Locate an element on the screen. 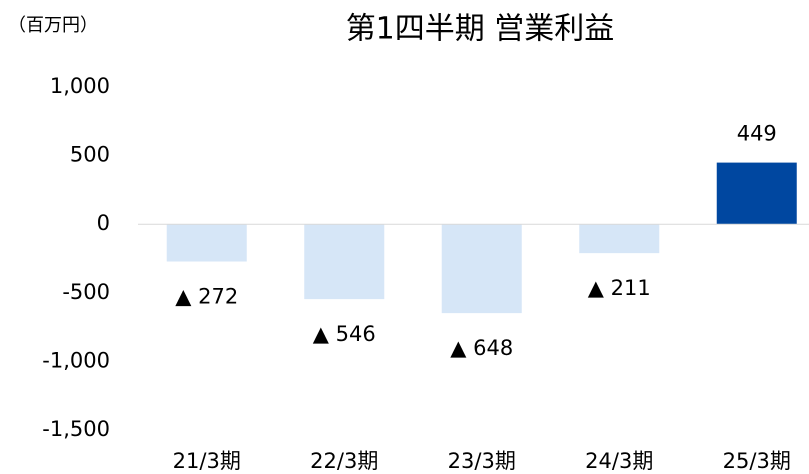 The image size is (809, 474). data-label: ▲ 546 is located at coordinates (344, 334).